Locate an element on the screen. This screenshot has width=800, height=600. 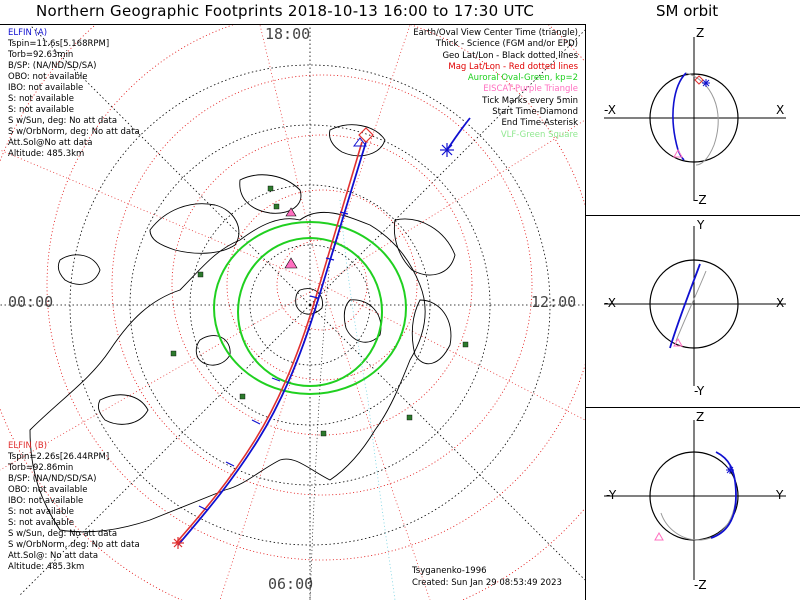
info-line: Tspin=2.26s[26.44RPM] is located at coordinates (59, 457).